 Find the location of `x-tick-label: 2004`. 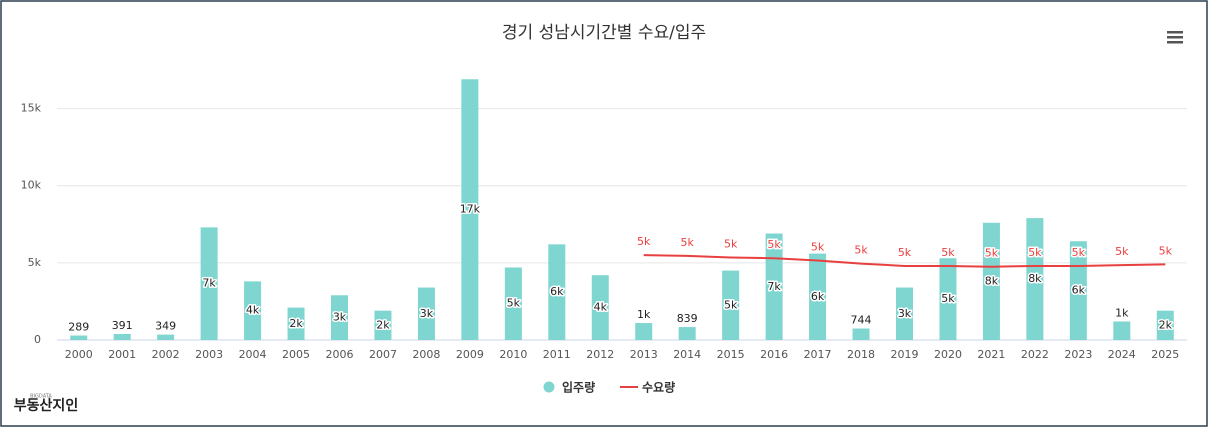

x-tick-label: 2004 is located at coordinates (253, 354).